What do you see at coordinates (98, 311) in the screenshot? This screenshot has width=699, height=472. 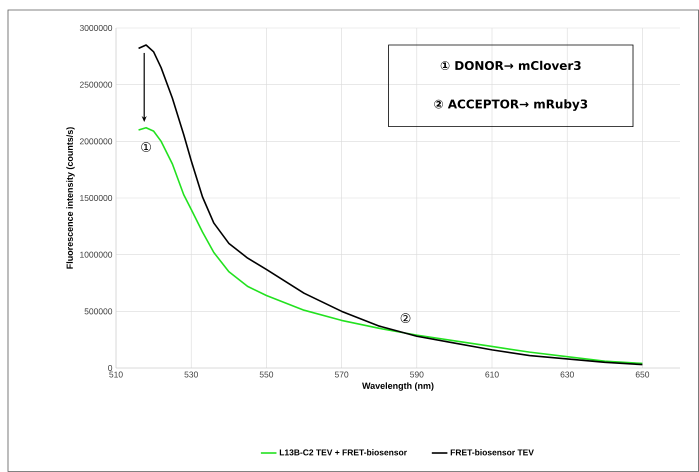 I see `y-tick-label: 500000` at bounding box center [98, 311].